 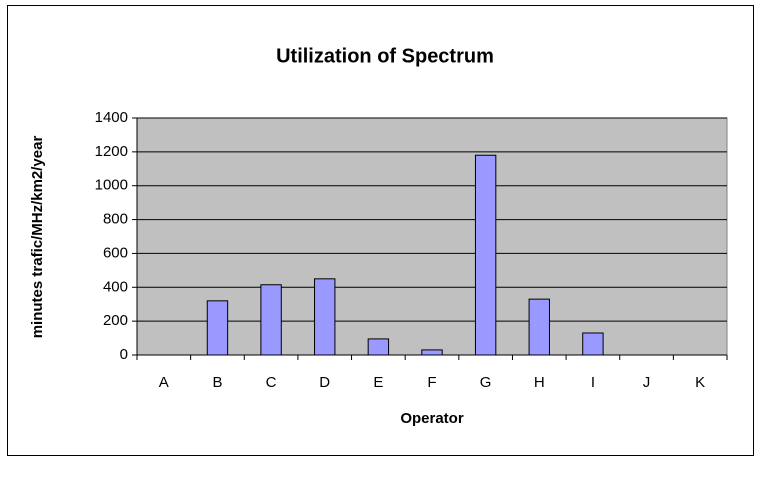 I want to click on y-tick-label: 200, so click(x=115, y=320).